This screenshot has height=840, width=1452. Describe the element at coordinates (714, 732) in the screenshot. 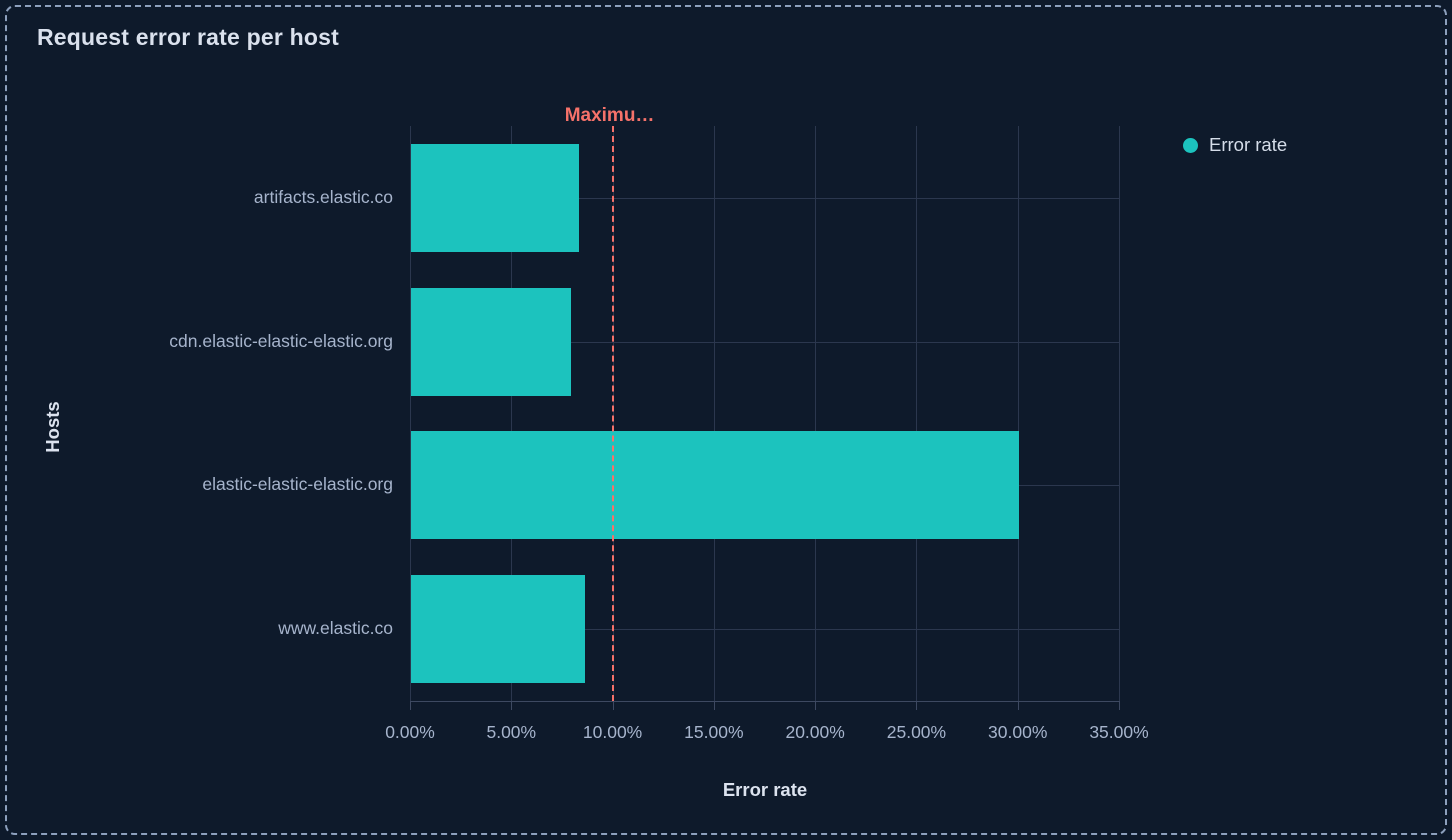

I see `x-axis-tick-label: 15.00%` at that location.